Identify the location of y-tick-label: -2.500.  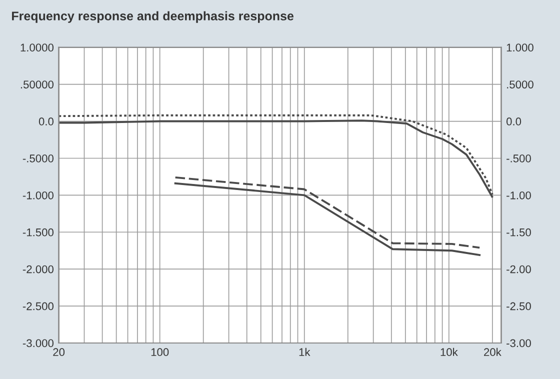
(38, 306).